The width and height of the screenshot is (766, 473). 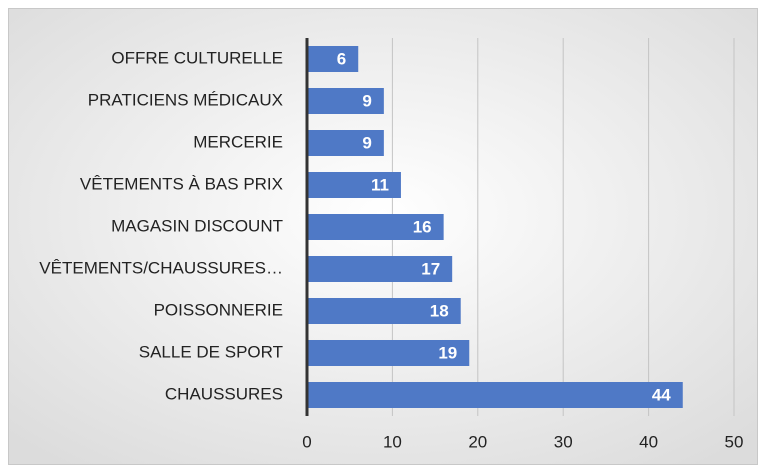 What do you see at coordinates (439, 310) in the screenshot?
I see `data-label: 18` at bounding box center [439, 310].